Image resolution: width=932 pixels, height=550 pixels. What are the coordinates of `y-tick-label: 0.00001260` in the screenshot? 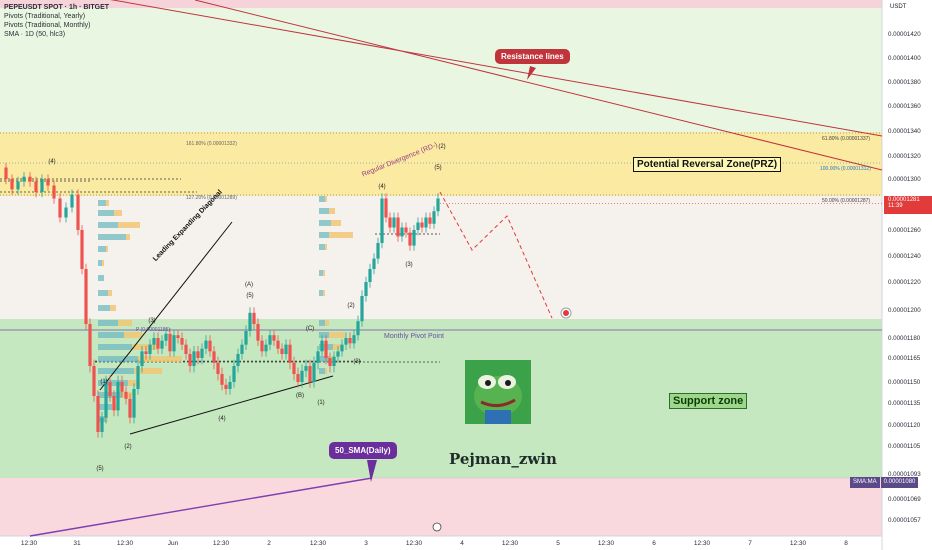 It's located at (904, 230).